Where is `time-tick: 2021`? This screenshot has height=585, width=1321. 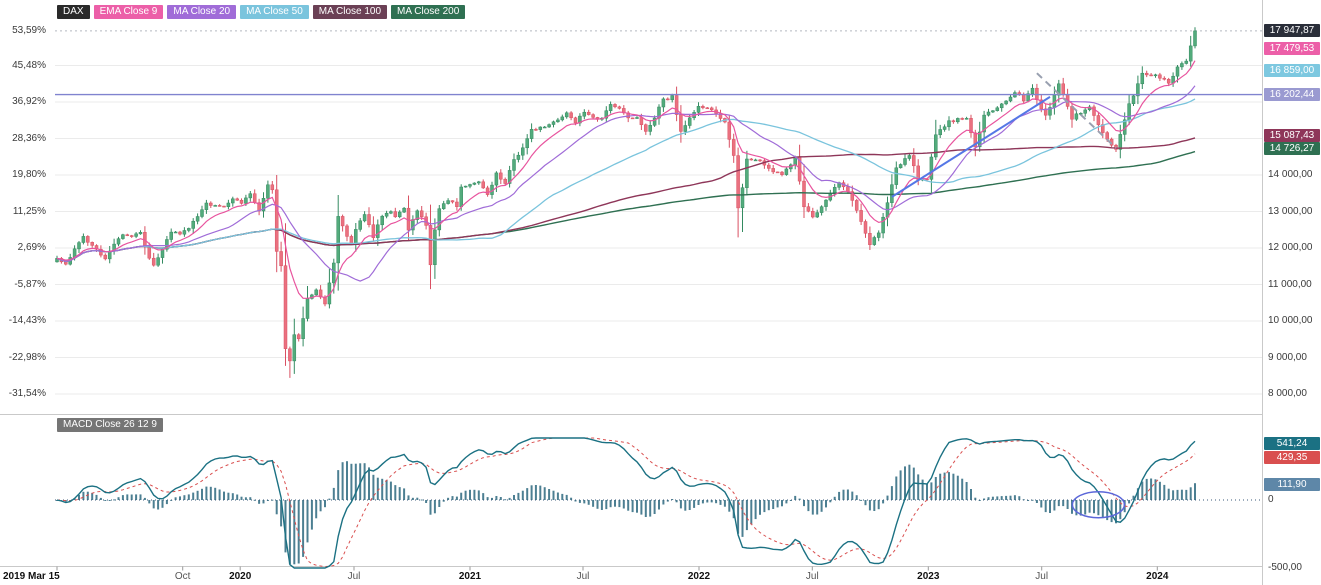 time-tick: 2021 is located at coordinates (470, 576).